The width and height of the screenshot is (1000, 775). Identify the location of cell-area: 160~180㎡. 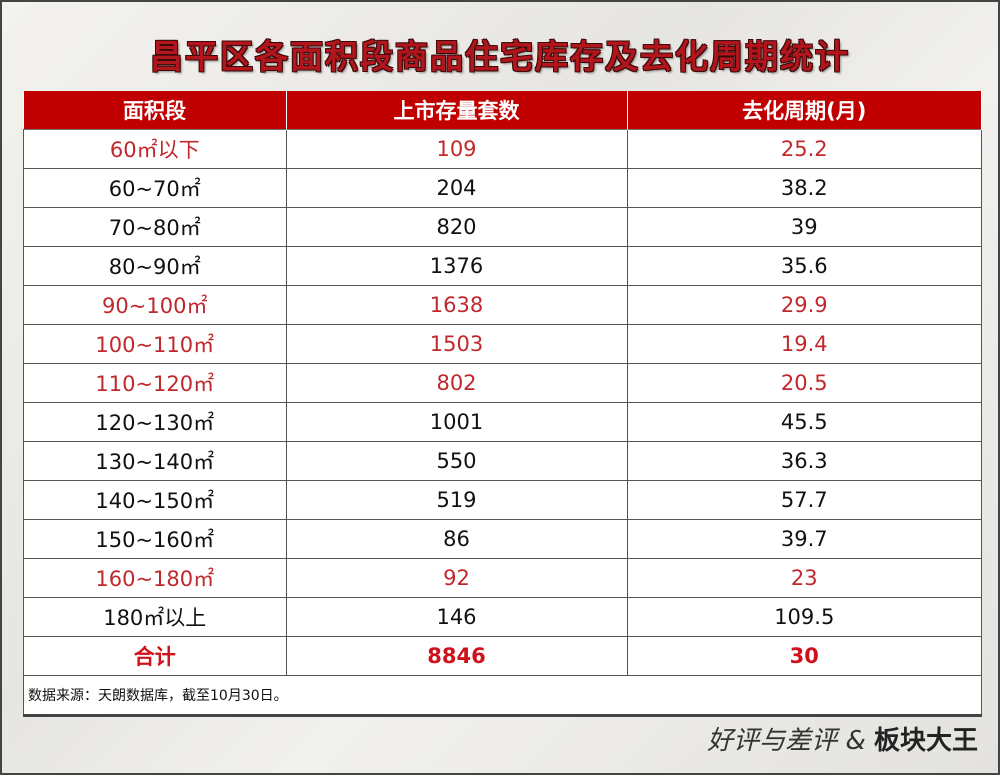
(155, 578).